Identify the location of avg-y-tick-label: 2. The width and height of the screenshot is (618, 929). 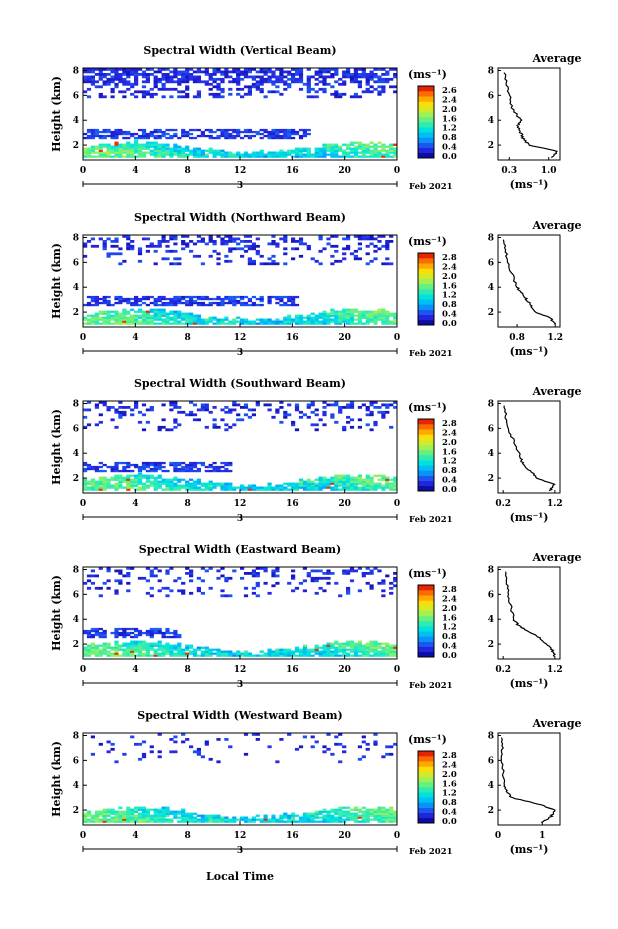
(491, 313).